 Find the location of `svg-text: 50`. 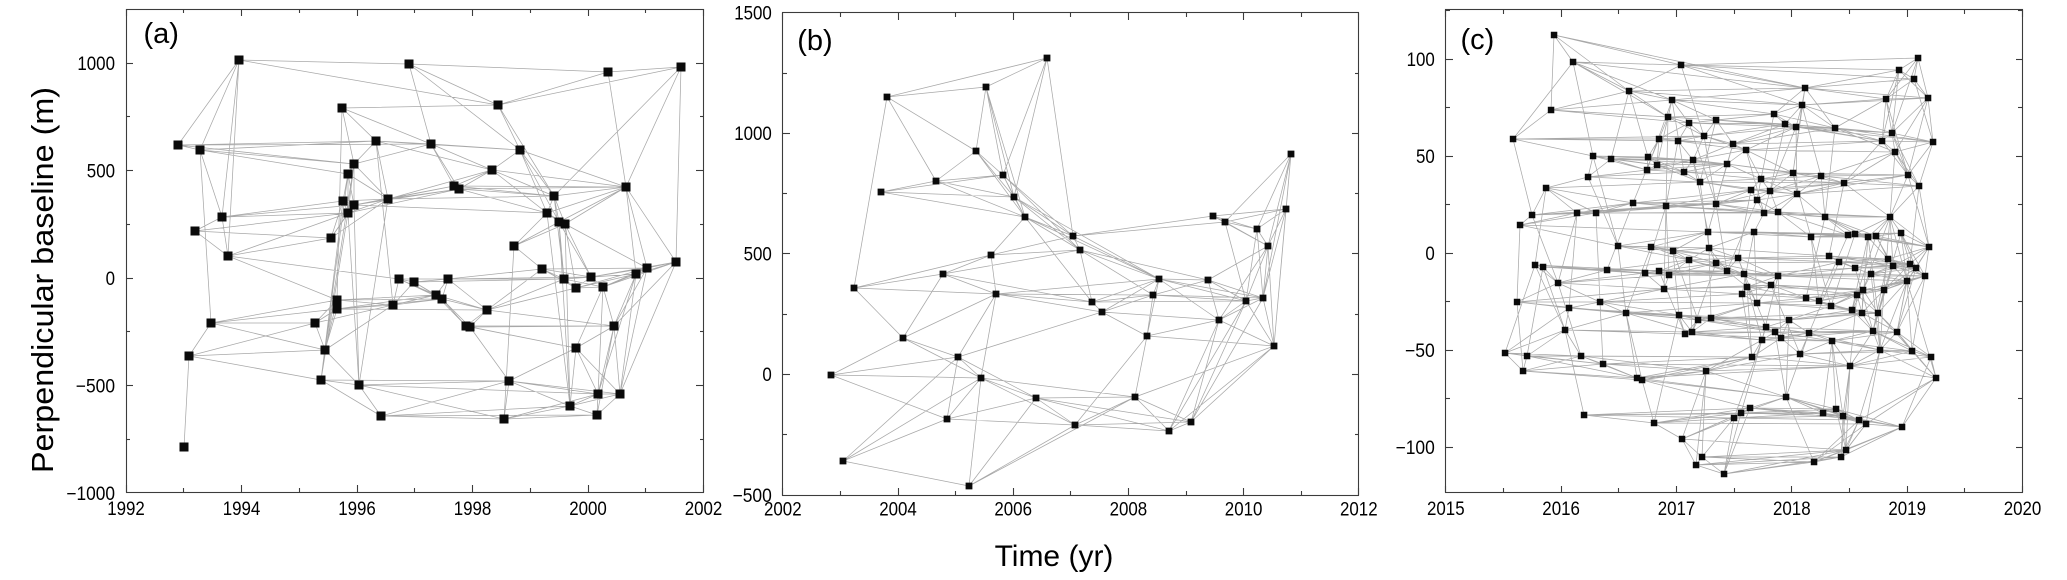

svg-text: 50 is located at coordinates (1425, 157).